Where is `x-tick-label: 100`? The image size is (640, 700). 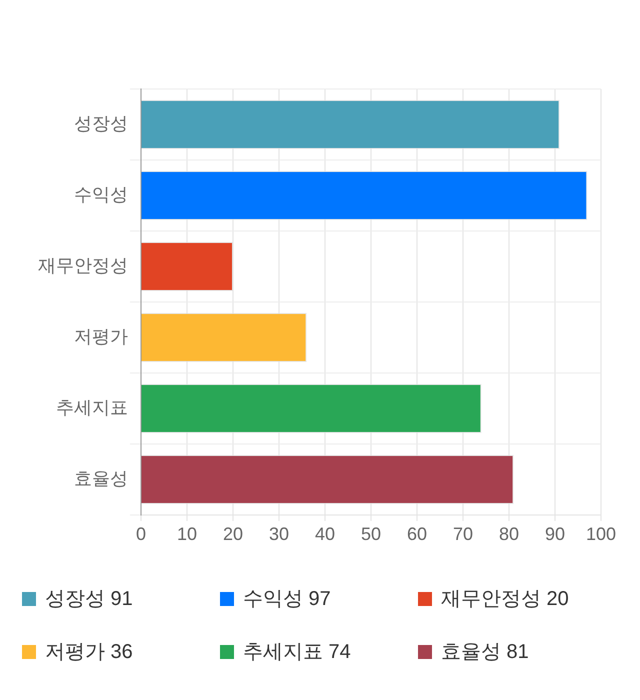
x-tick-label: 100 is located at coordinates (601, 534).